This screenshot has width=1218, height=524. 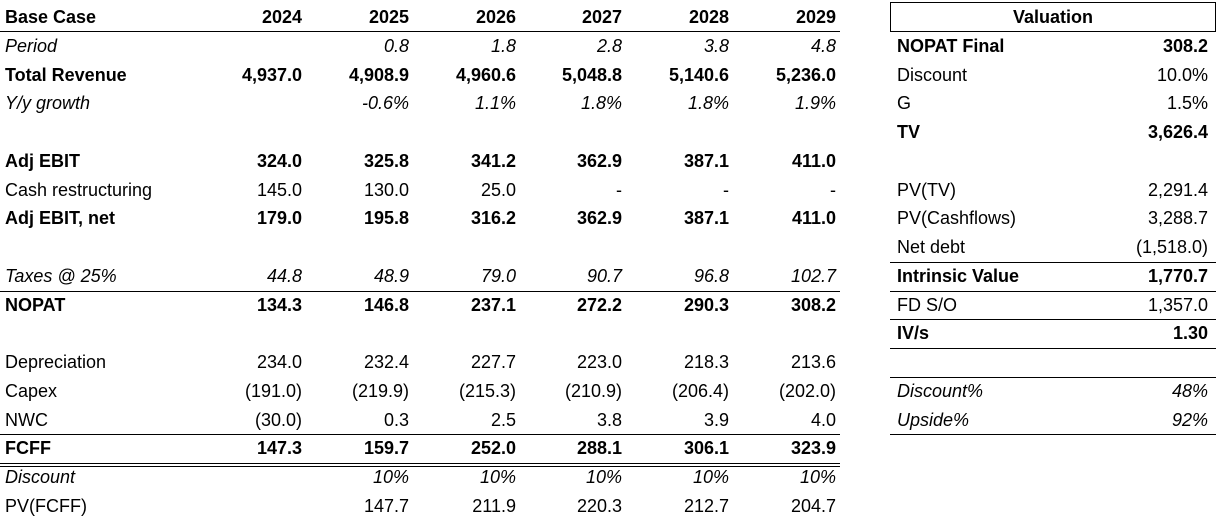 What do you see at coordinates (1171, 247) in the screenshot?
I see `cell-value: (1,518.0)` at bounding box center [1171, 247].